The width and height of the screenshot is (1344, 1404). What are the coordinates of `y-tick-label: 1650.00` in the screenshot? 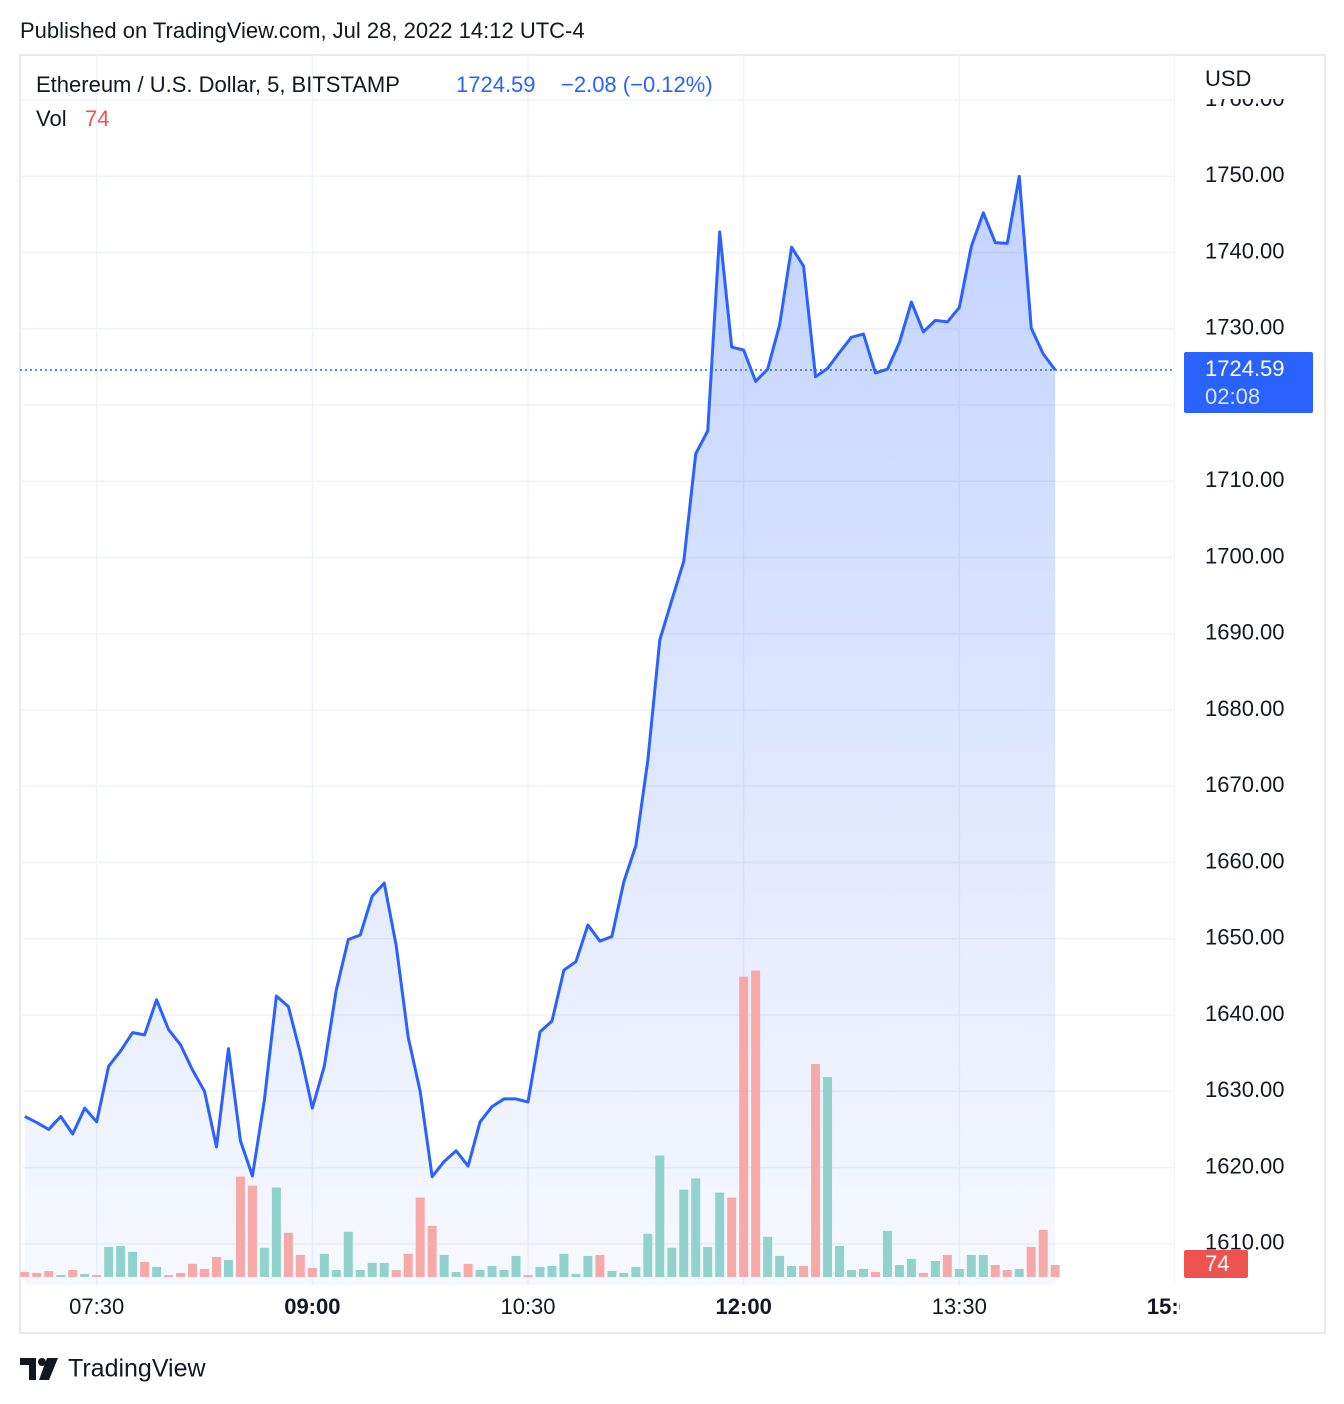 It's located at (1245, 937).